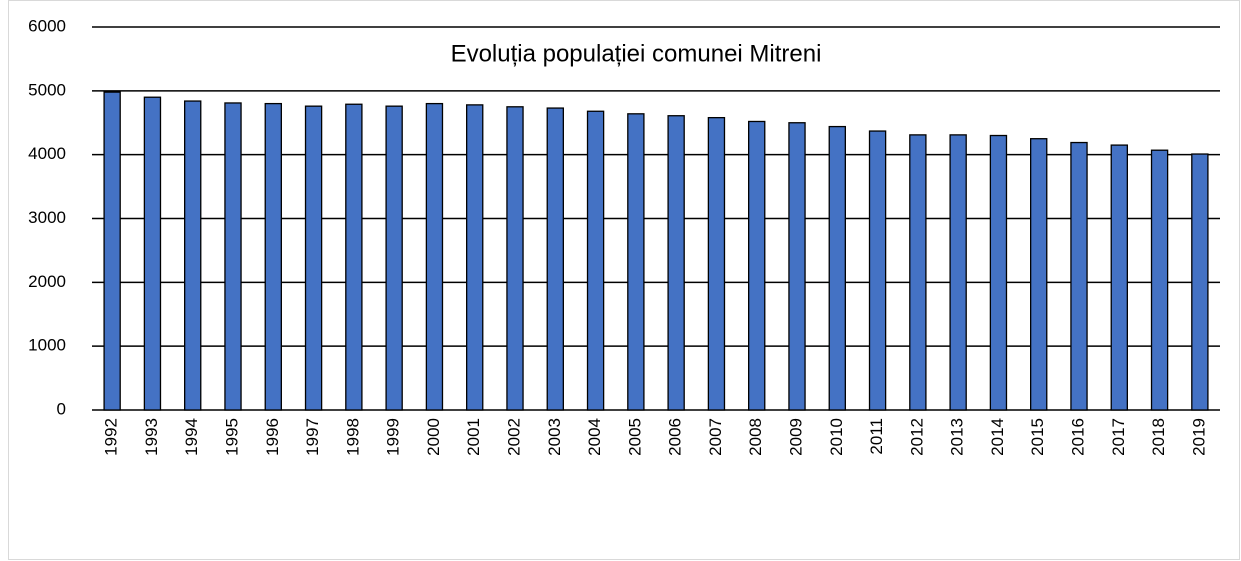 The height and width of the screenshot is (561, 1241). What do you see at coordinates (1158, 437) in the screenshot?
I see `x-tick-label: 2018` at bounding box center [1158, 437].